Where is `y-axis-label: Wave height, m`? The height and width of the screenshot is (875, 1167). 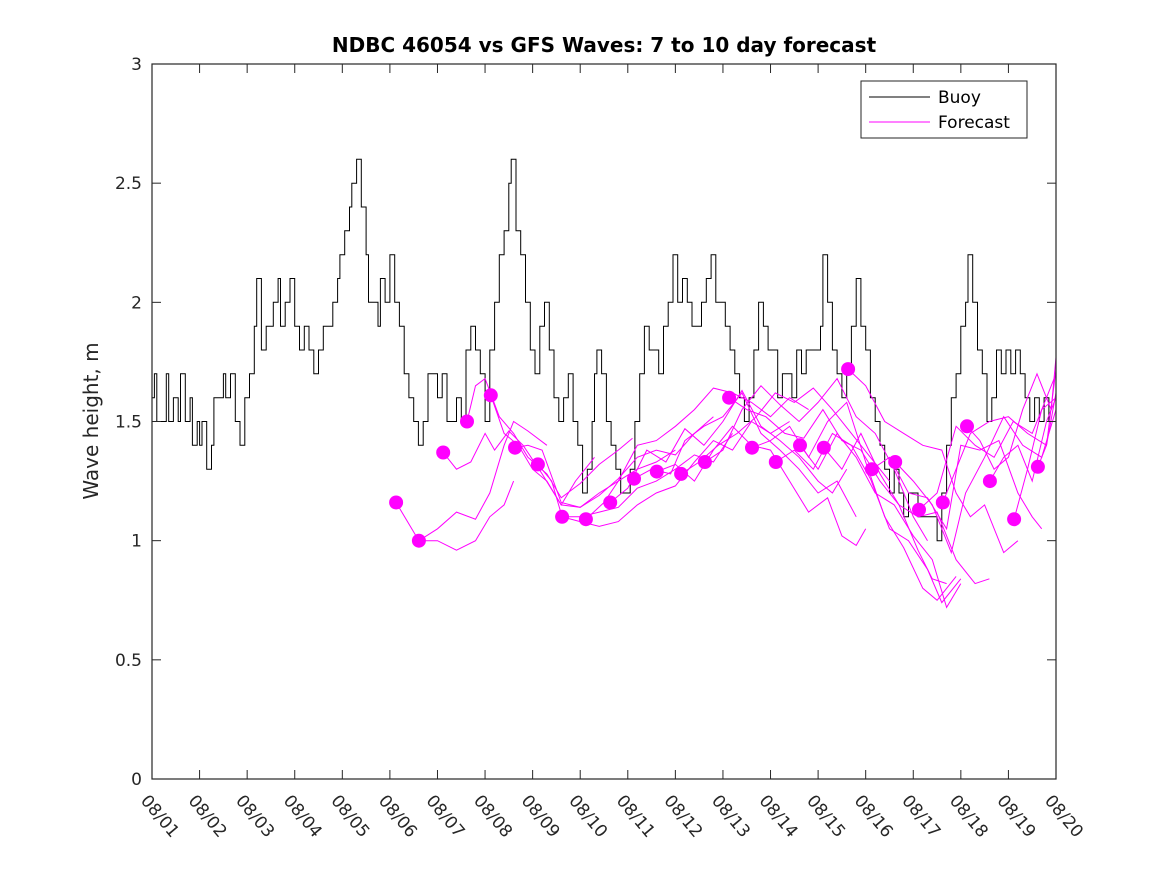
y-axis-label: Wave height, m is located at coordinates (91, 420).